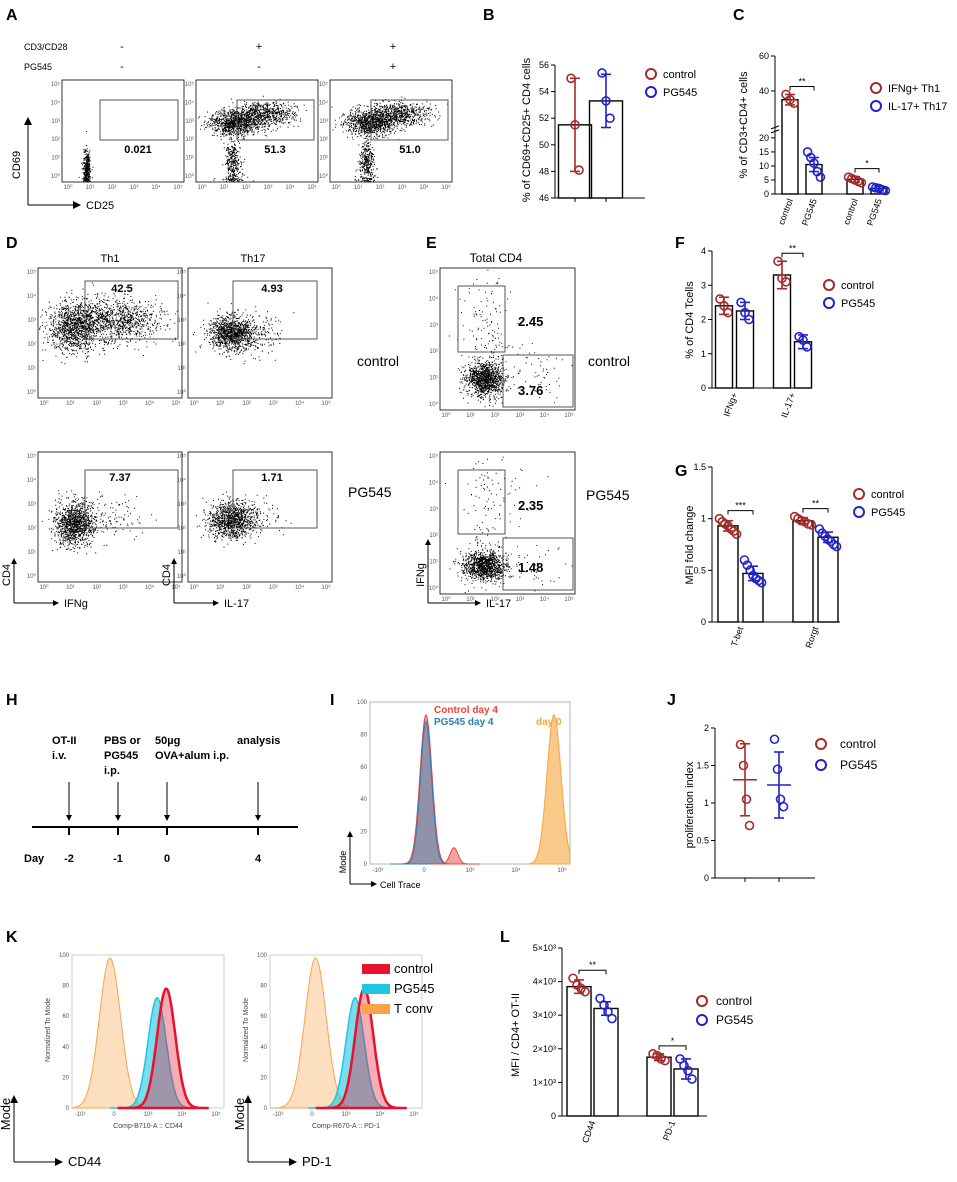 The width and height of the screenshot is (957, 1182). What do you see at coordinates (592, 131) in the screenshot?
I see `chart-b: 46 48 50 52 54 56` at bounding box center [592, 131].